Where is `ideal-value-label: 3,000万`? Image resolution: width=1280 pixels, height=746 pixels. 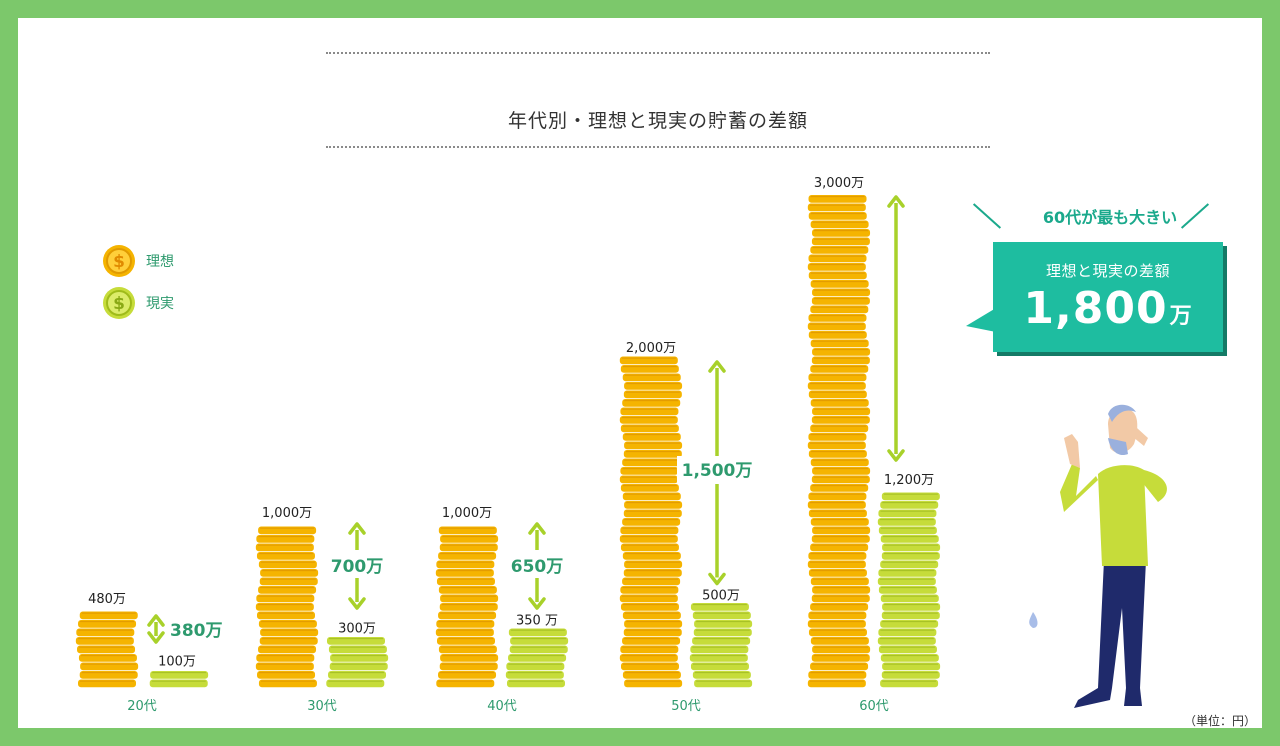 ideal-value-label: 3,000万 is located at coordinates (839, 183).